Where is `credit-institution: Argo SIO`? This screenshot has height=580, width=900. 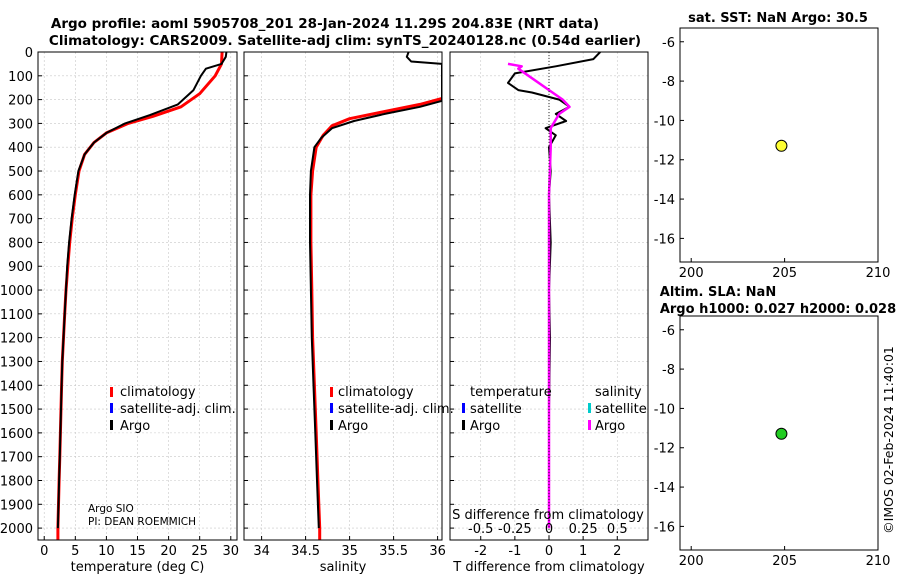 credit-institution: Argo SIO is located at coordinates (111, 509).